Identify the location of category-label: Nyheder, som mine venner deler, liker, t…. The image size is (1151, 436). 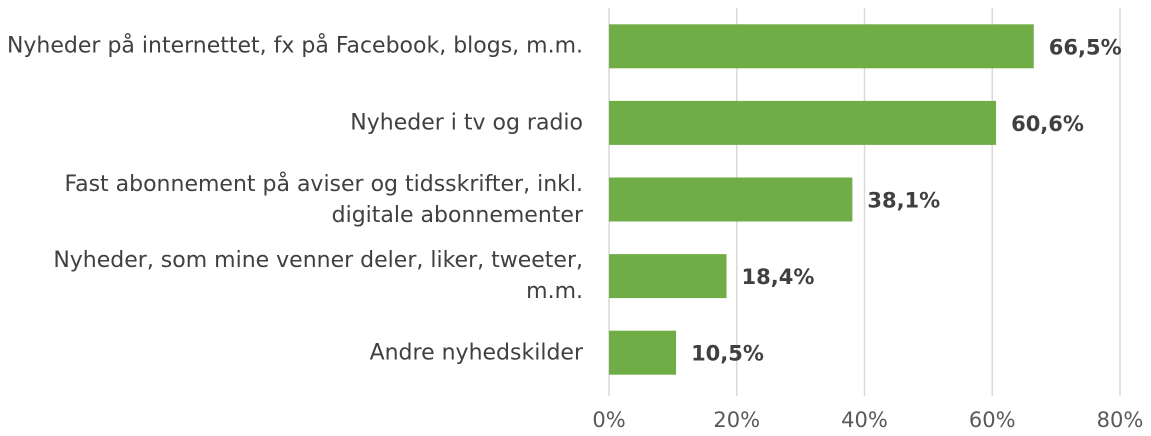
(318, 276).